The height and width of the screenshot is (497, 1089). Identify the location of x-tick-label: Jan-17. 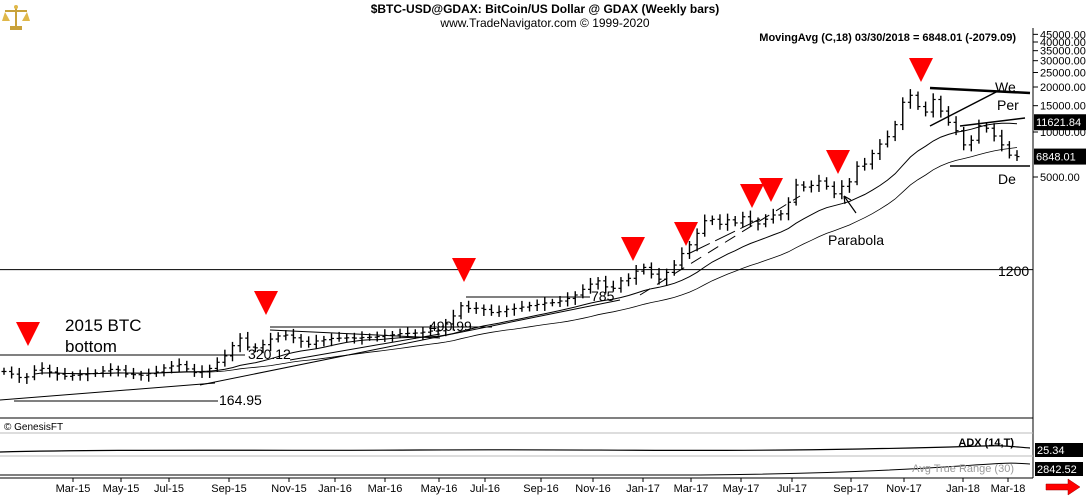
(643, 489).